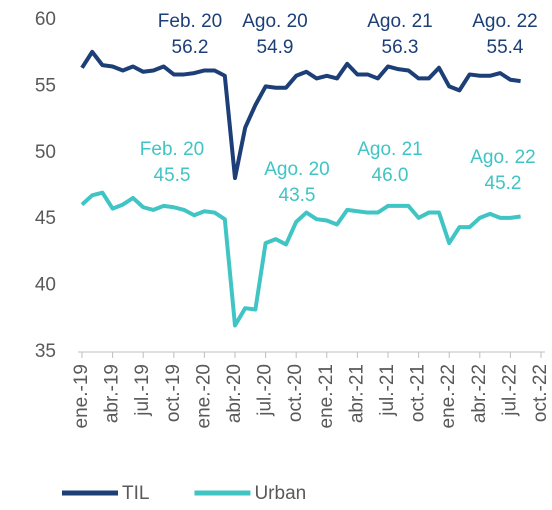 The height and width of the screenshot is (510, 552). I want to click on x-tick-label: abr.-20, so click(234, 393).